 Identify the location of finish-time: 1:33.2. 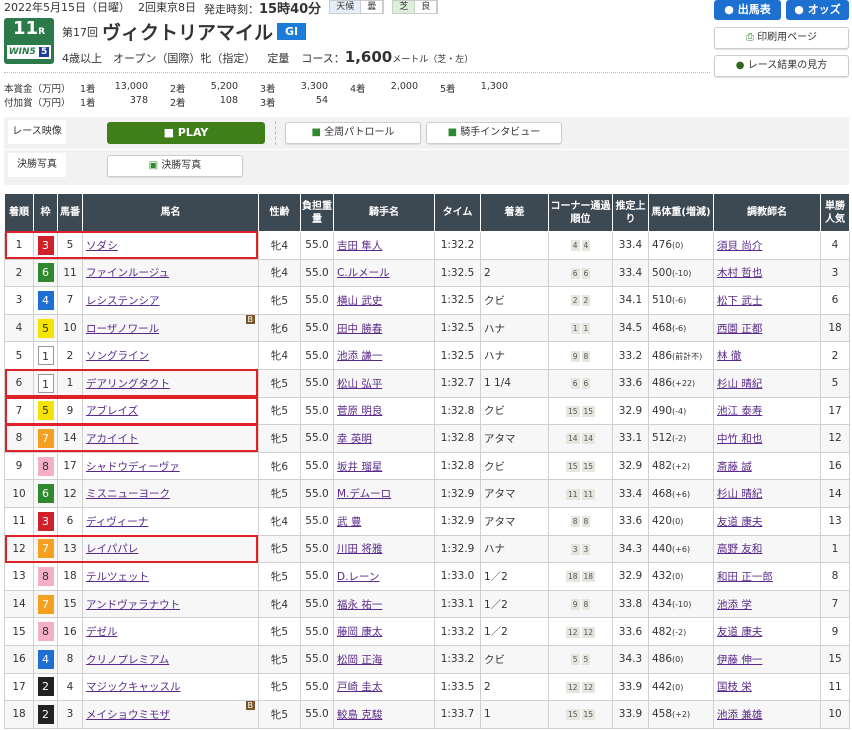
(457, 631).